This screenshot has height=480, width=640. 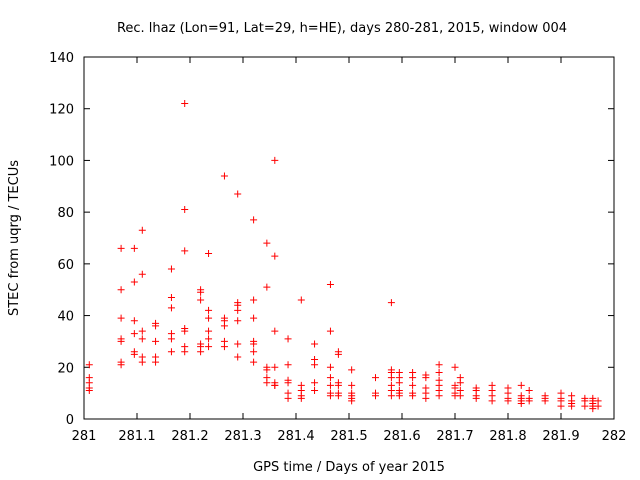 What do you see at coordinates (61, 161) in the screenshot?
I see `y-tick-label: 100` at bounding box center [61, 161].